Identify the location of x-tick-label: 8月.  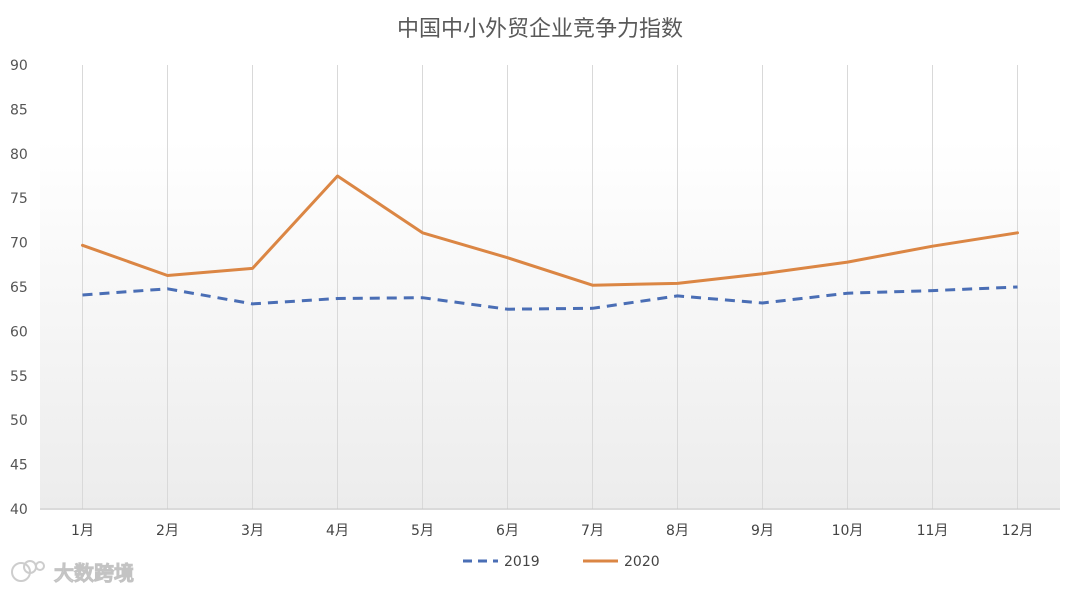
(677, 531).